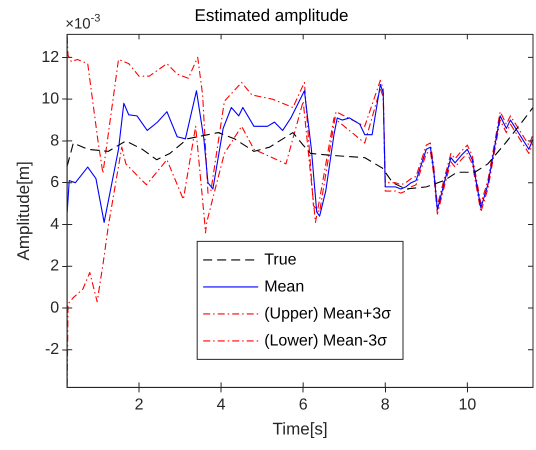 The image size is (536, 450). Describe the element at coordinates (385, 405) in the screenshot. I see `x-tick-label: 8` at that location.